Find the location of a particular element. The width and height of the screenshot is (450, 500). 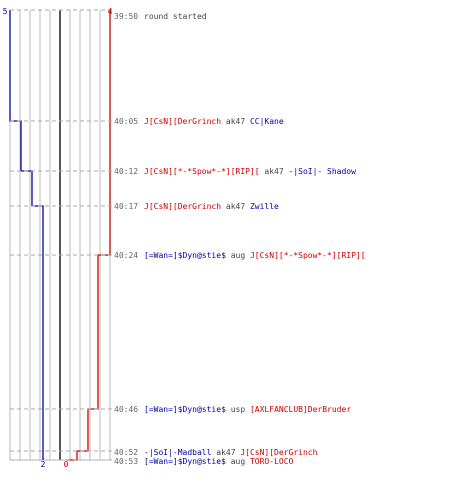

left-top-label: 5 is located at coordinates (5, 11).